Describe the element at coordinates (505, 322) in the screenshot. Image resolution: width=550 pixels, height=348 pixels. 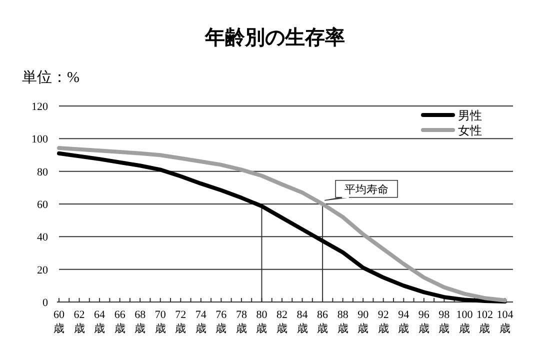
I see `x-tick-label: 104歳` at that location.